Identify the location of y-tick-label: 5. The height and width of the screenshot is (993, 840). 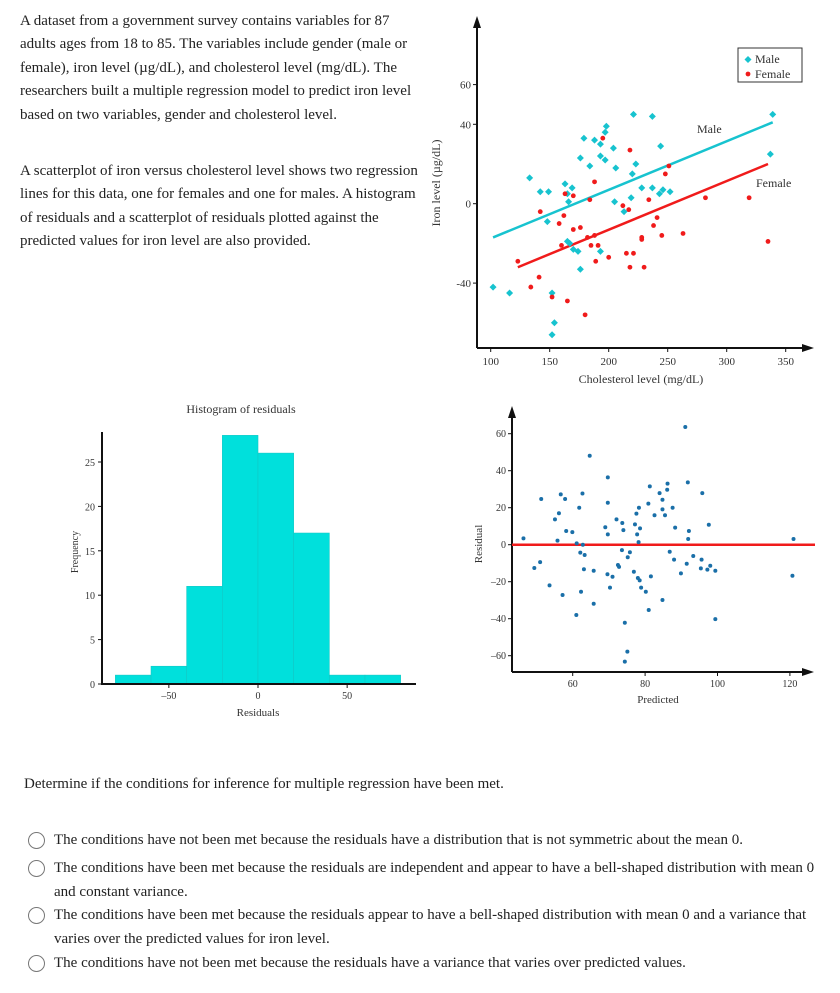
(92, 641).